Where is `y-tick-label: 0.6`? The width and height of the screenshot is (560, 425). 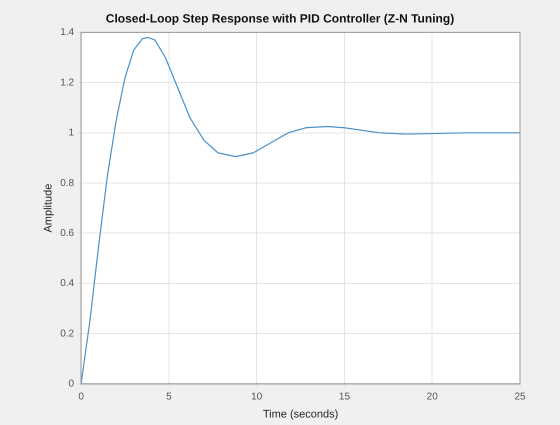
y-tick-label: 0.6 is located at coordinates (67, 233).